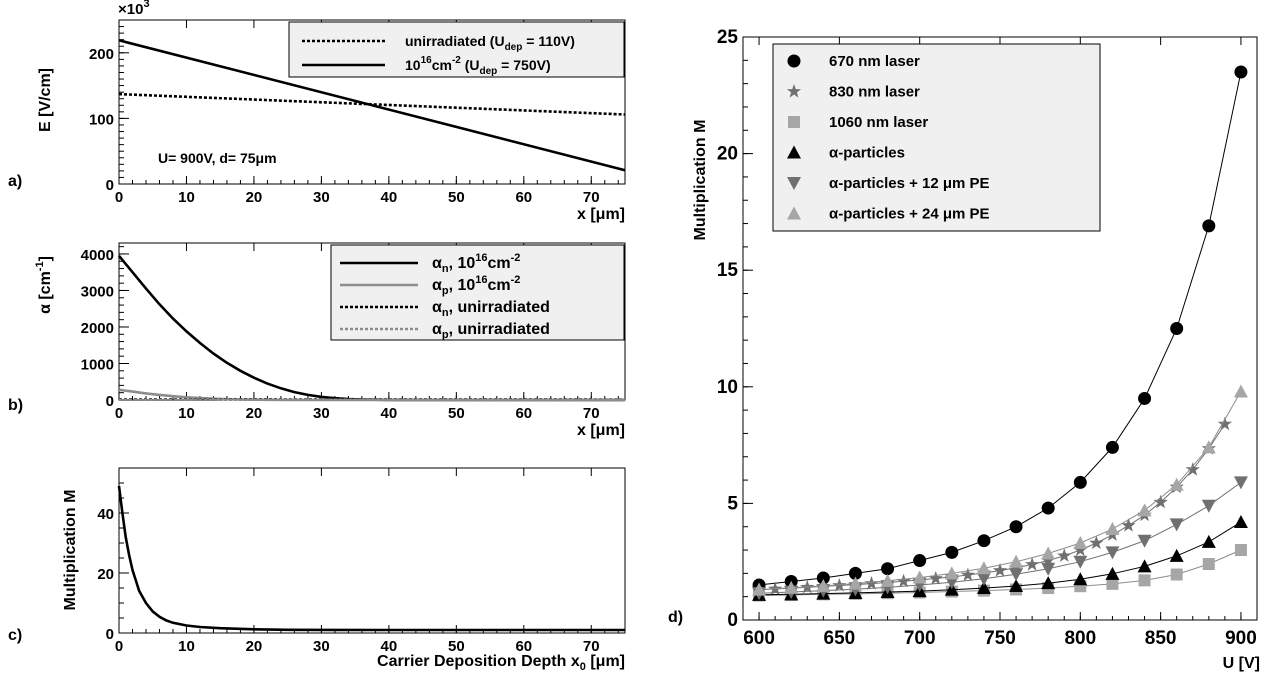 This screenshot has height=676, width=1270. I want to click on x-tick-label: 900, so click(1241, 638).